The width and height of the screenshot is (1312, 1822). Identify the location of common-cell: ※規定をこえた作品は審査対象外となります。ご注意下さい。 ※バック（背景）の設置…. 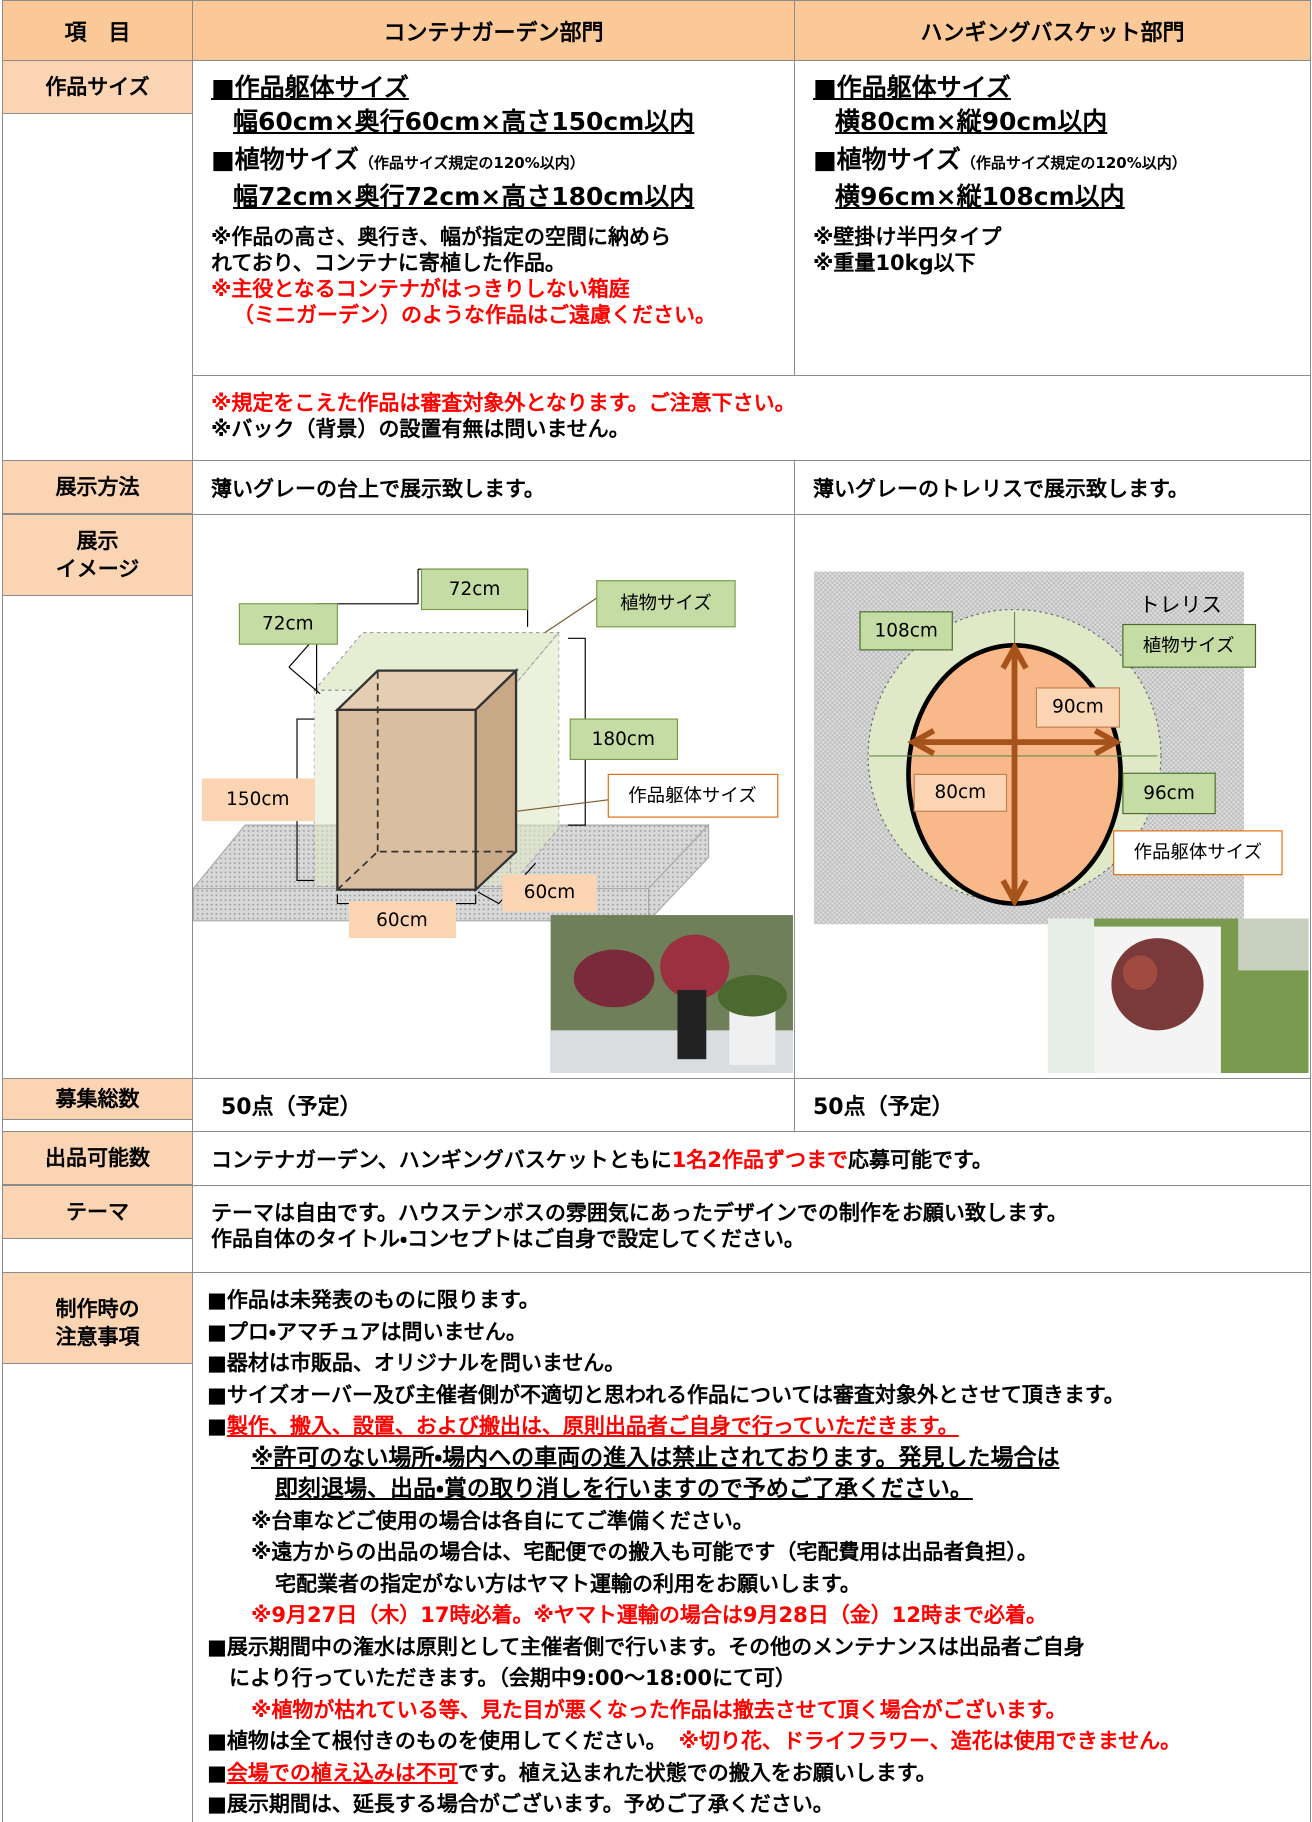
(751, 418).